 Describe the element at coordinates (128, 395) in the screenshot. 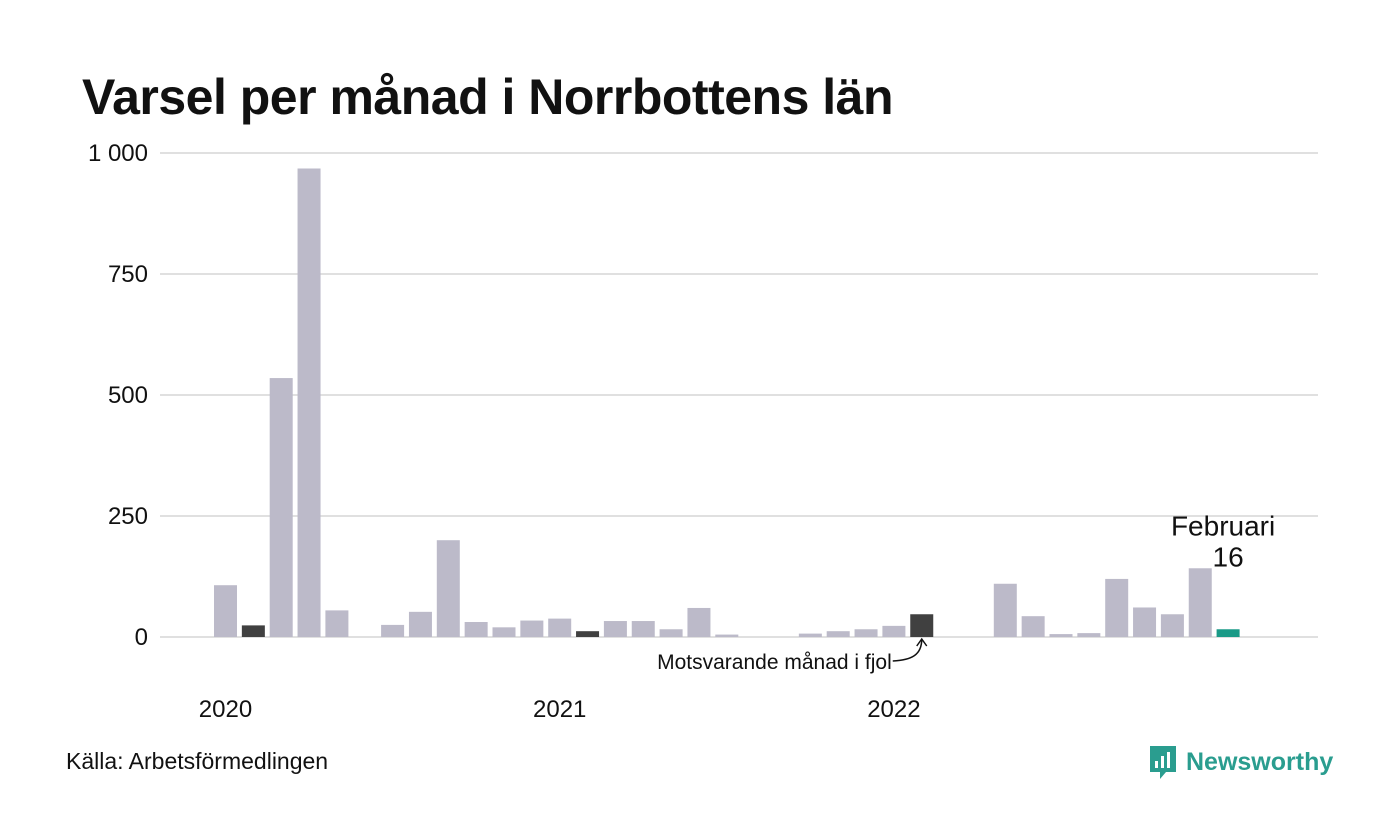

I see `y-tick-label: 500` at that location.